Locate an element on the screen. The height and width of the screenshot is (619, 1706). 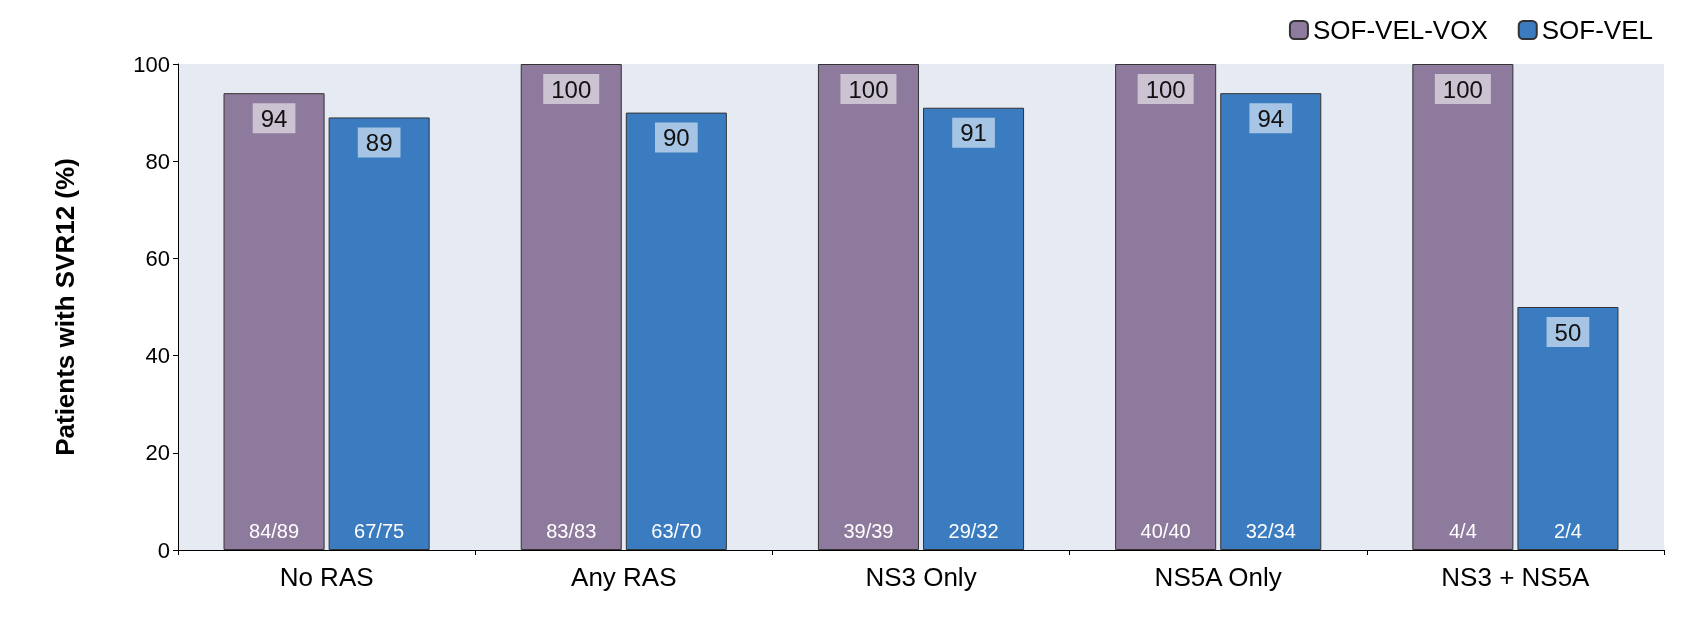
x-tick-label: No RAS is located at coordinates (326, 577).